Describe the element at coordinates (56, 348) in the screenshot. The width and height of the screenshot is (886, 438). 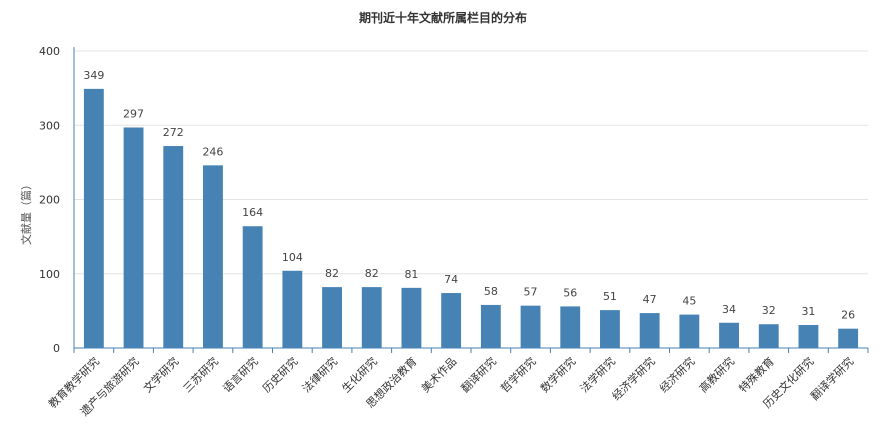
I see `y-tick-label: 0` at that location.